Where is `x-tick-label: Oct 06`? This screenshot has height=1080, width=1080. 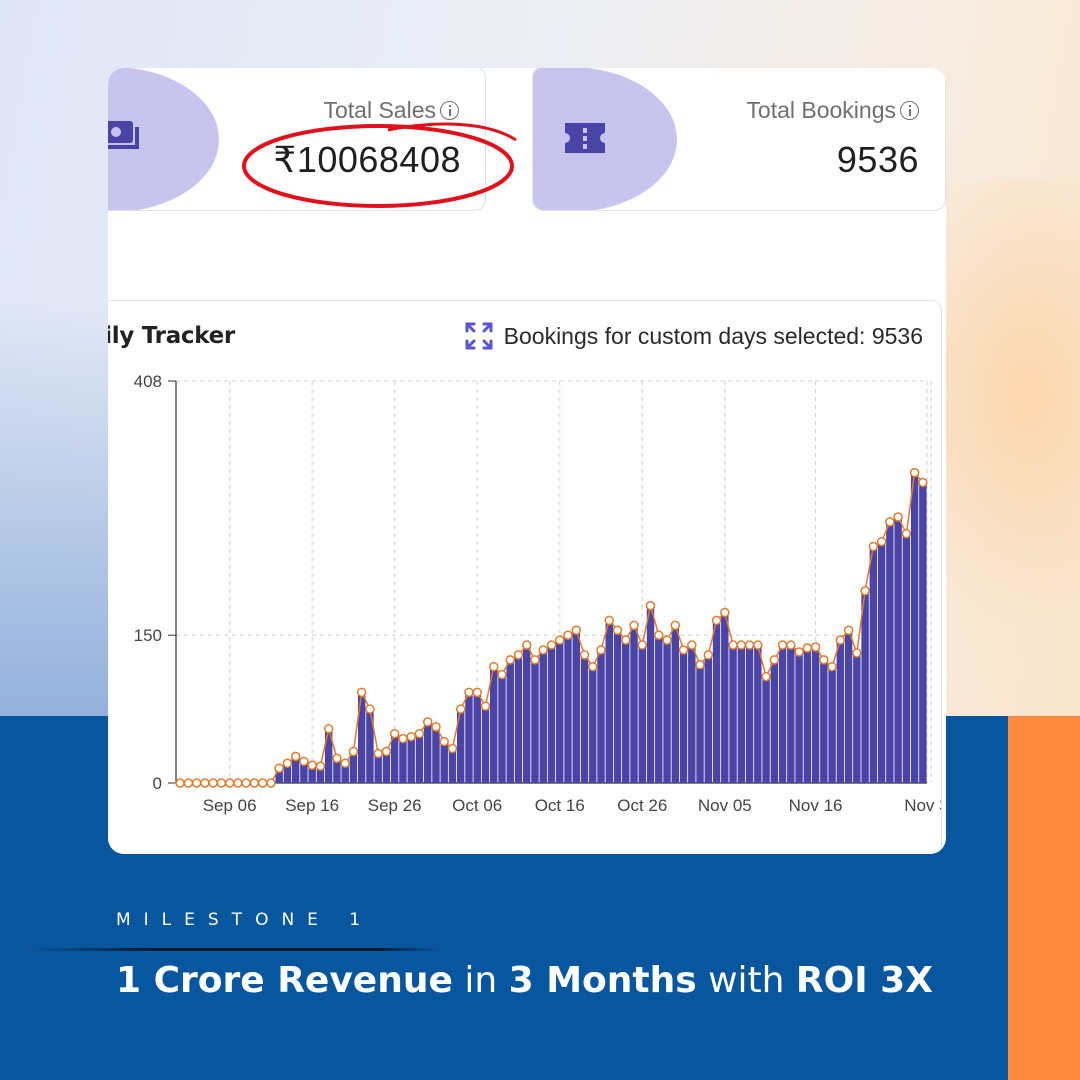 x-tick-label: Oct 06 is located at coordinates (477, 805).